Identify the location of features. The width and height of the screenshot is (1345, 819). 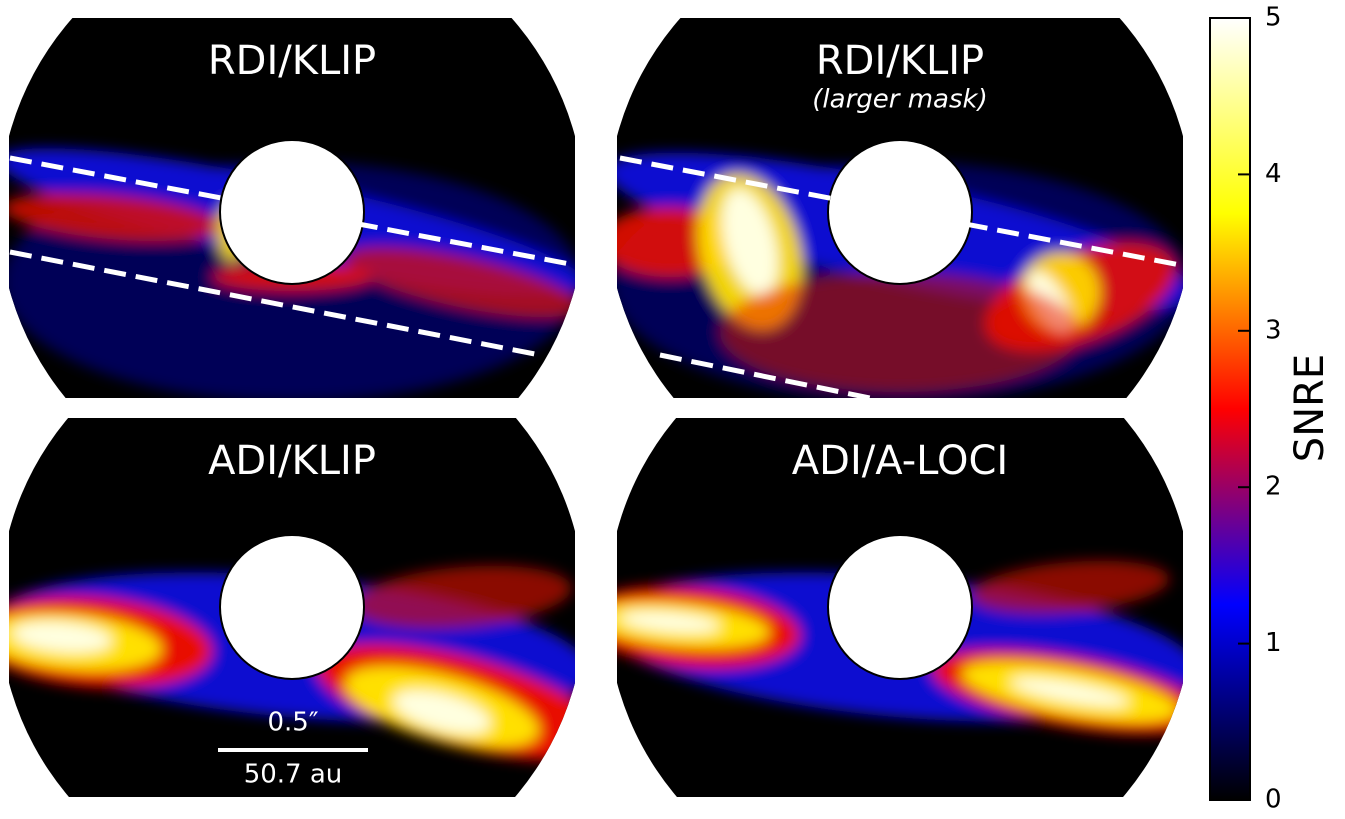
(900, 275).